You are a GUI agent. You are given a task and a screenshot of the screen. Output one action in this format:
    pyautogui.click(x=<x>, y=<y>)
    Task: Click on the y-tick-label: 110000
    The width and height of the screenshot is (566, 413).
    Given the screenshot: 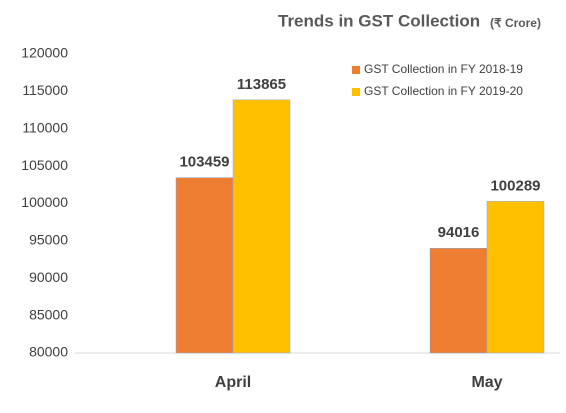 What is the action you would take?
    pyautogui.click(x=45, y=127)
    